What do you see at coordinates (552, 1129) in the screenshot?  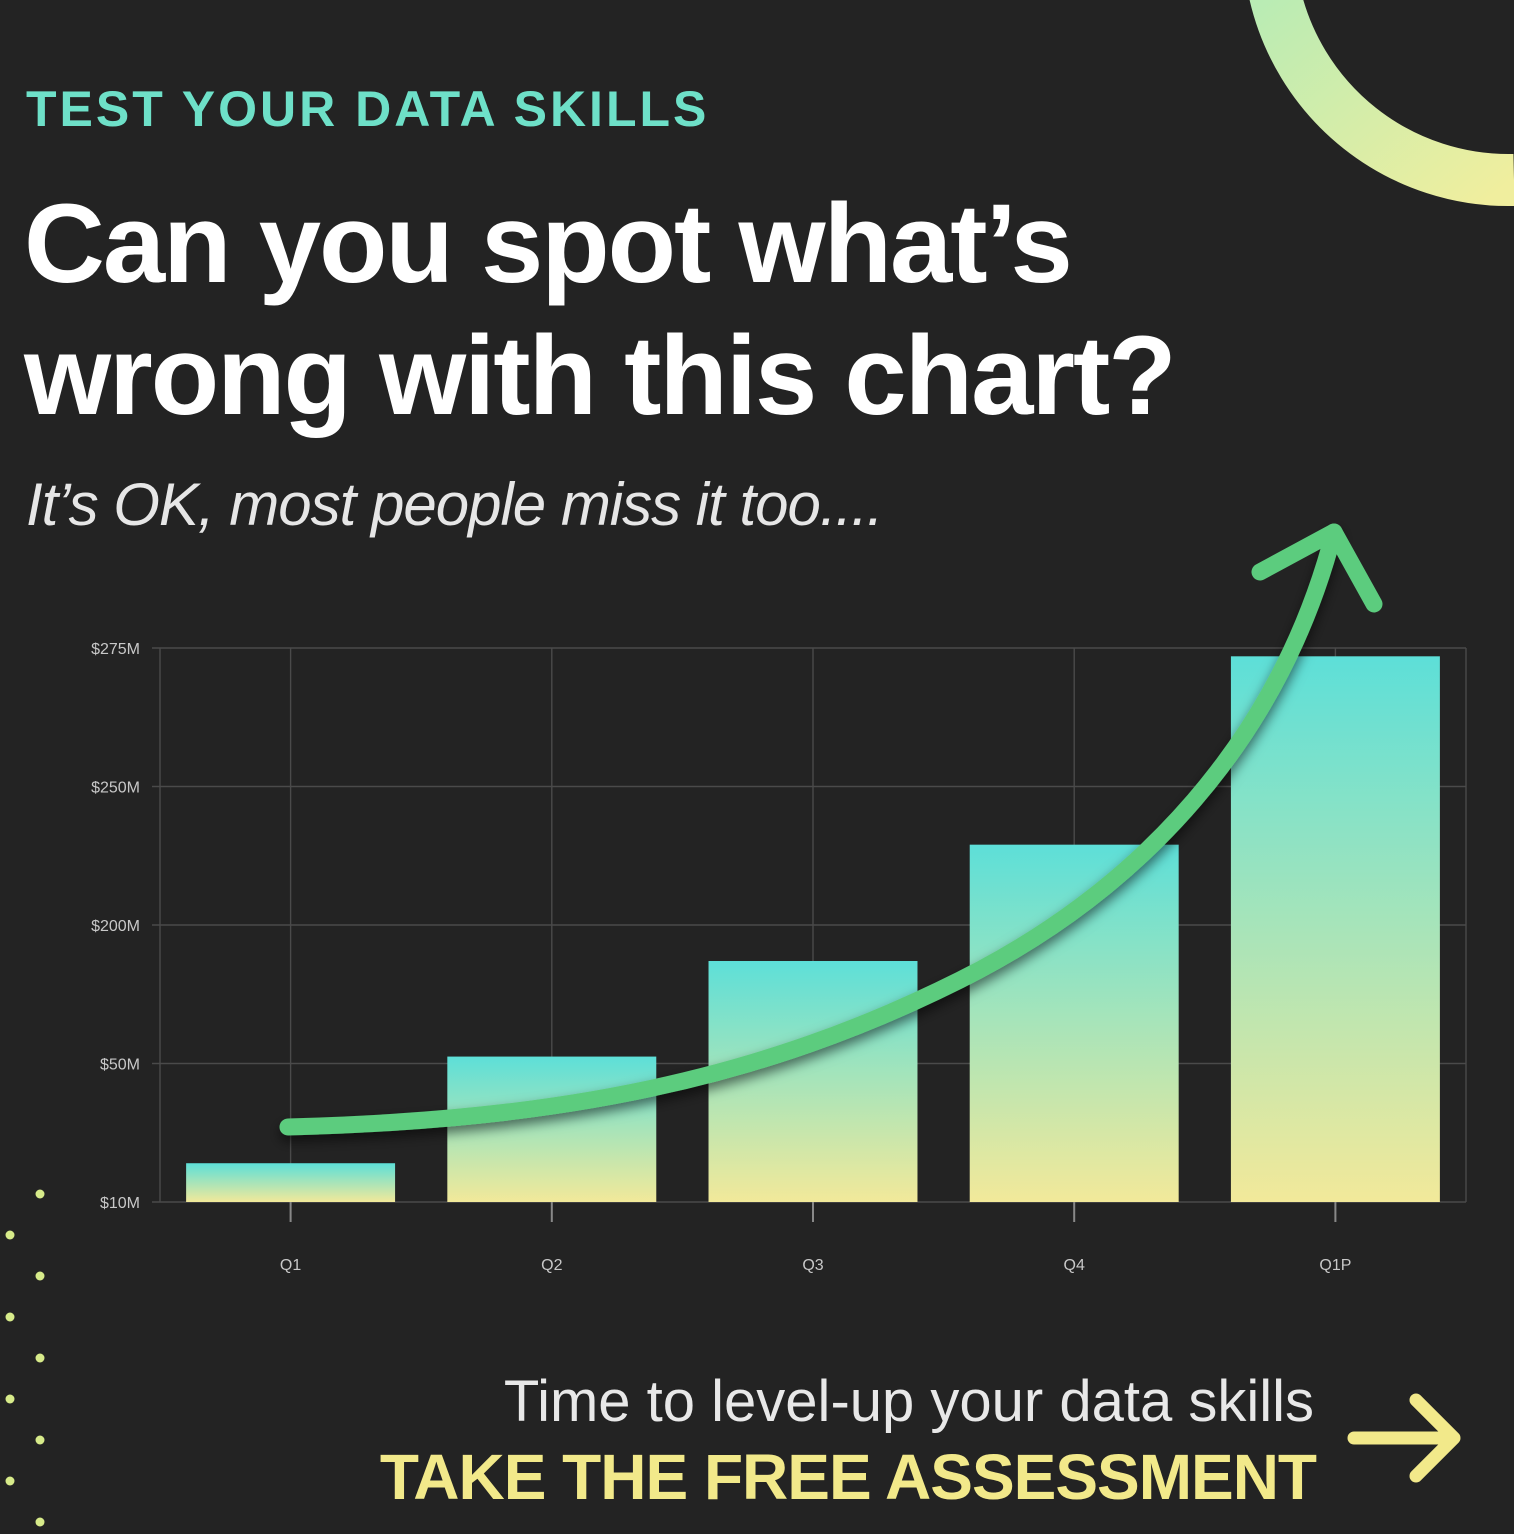 I see `bar-q2` at bounding box center [552, 1129].